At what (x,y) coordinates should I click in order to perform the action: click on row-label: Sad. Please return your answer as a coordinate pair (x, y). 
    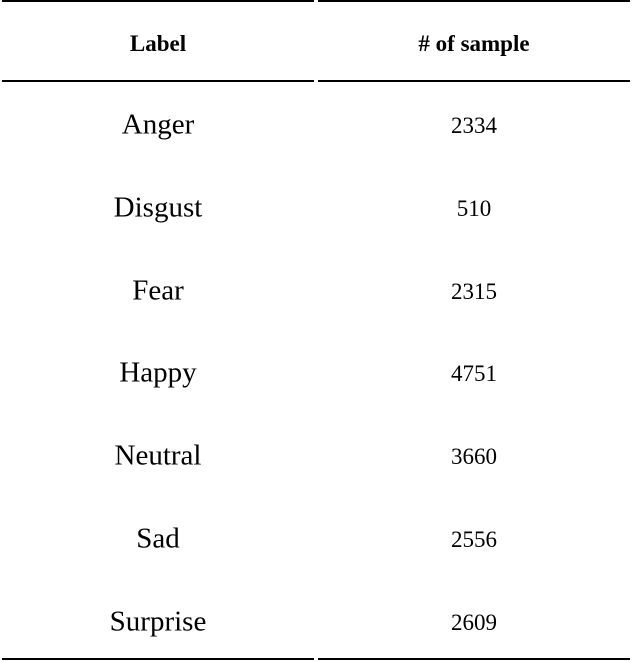
    Looking at the image, I should click on (158, 538).